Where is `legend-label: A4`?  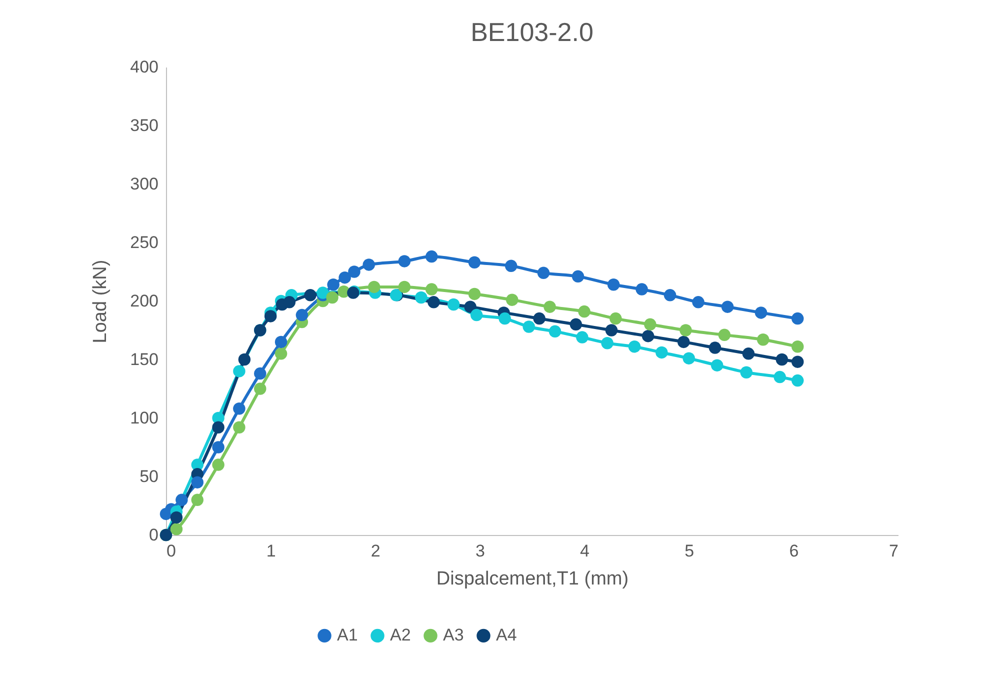 legend-label: A4 is located at coordinates (506, 635).